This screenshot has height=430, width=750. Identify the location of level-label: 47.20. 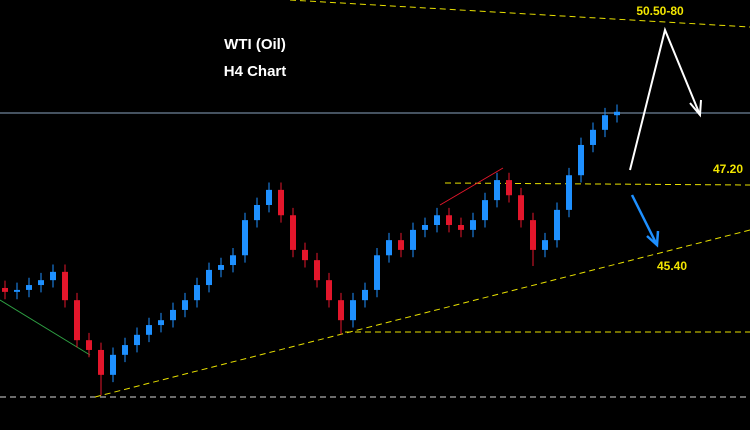
(728, 169).